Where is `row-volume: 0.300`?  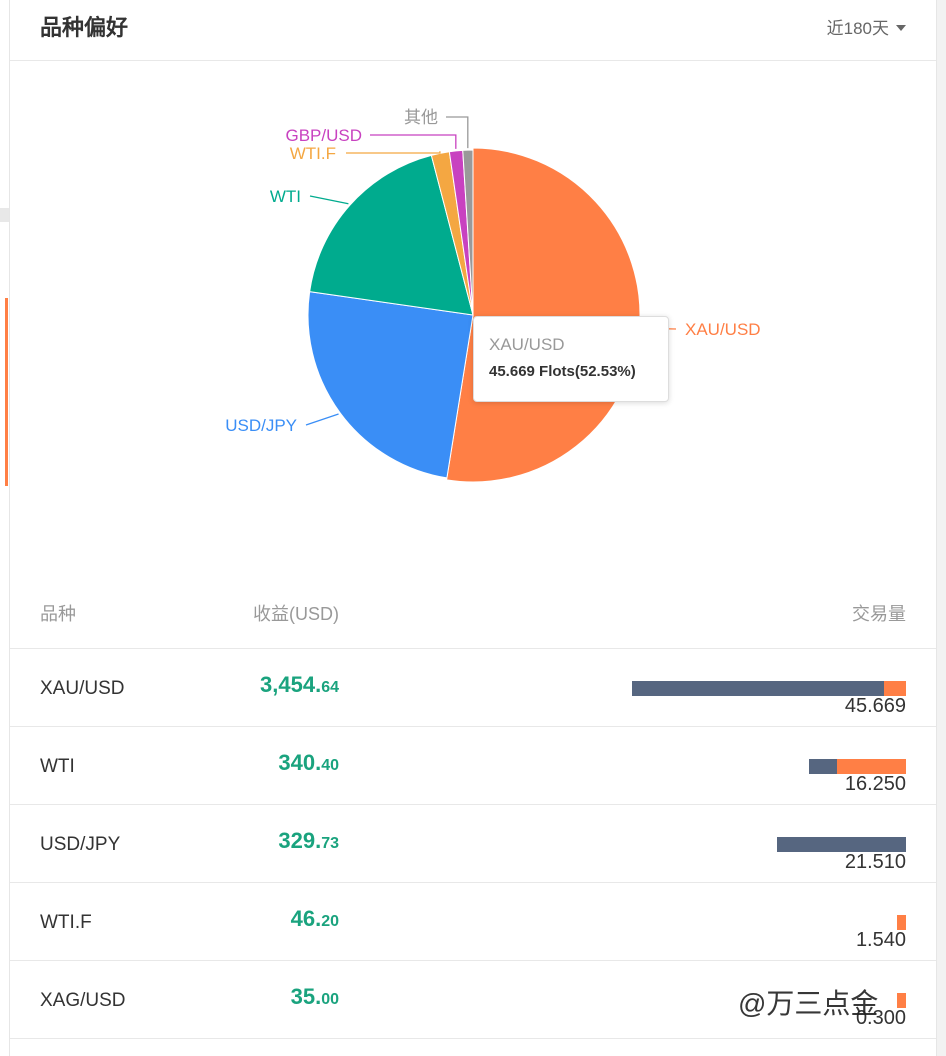 row-volume: 0.300 is located at coordinates (880, 1018).